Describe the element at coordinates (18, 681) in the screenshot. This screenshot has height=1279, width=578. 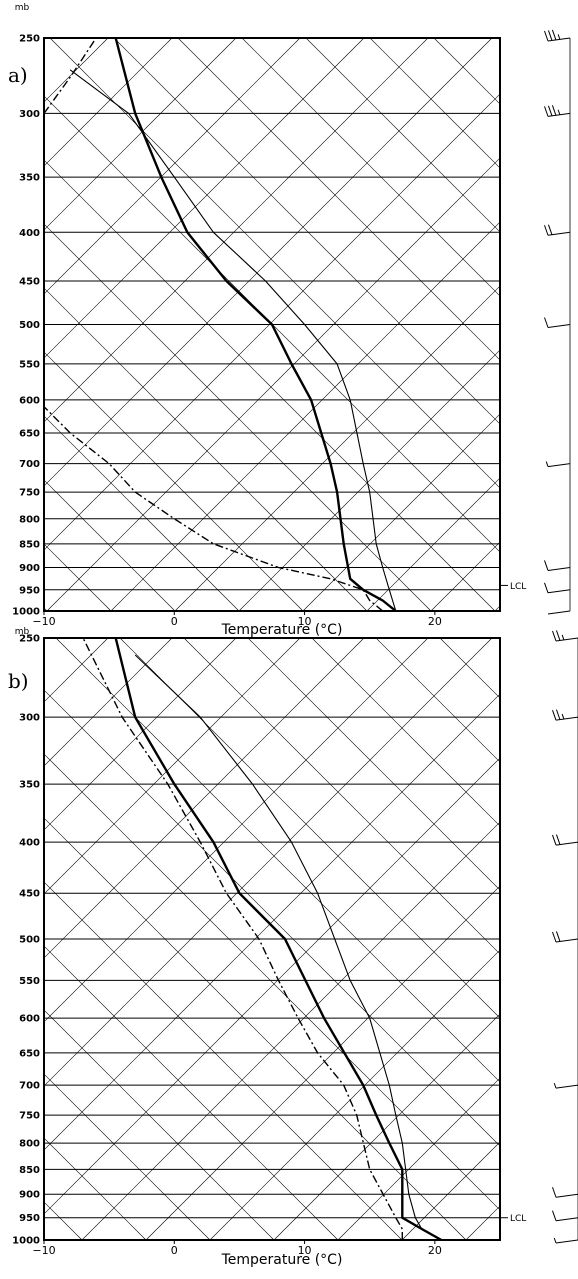
I see `panel-label: b)` at that location.